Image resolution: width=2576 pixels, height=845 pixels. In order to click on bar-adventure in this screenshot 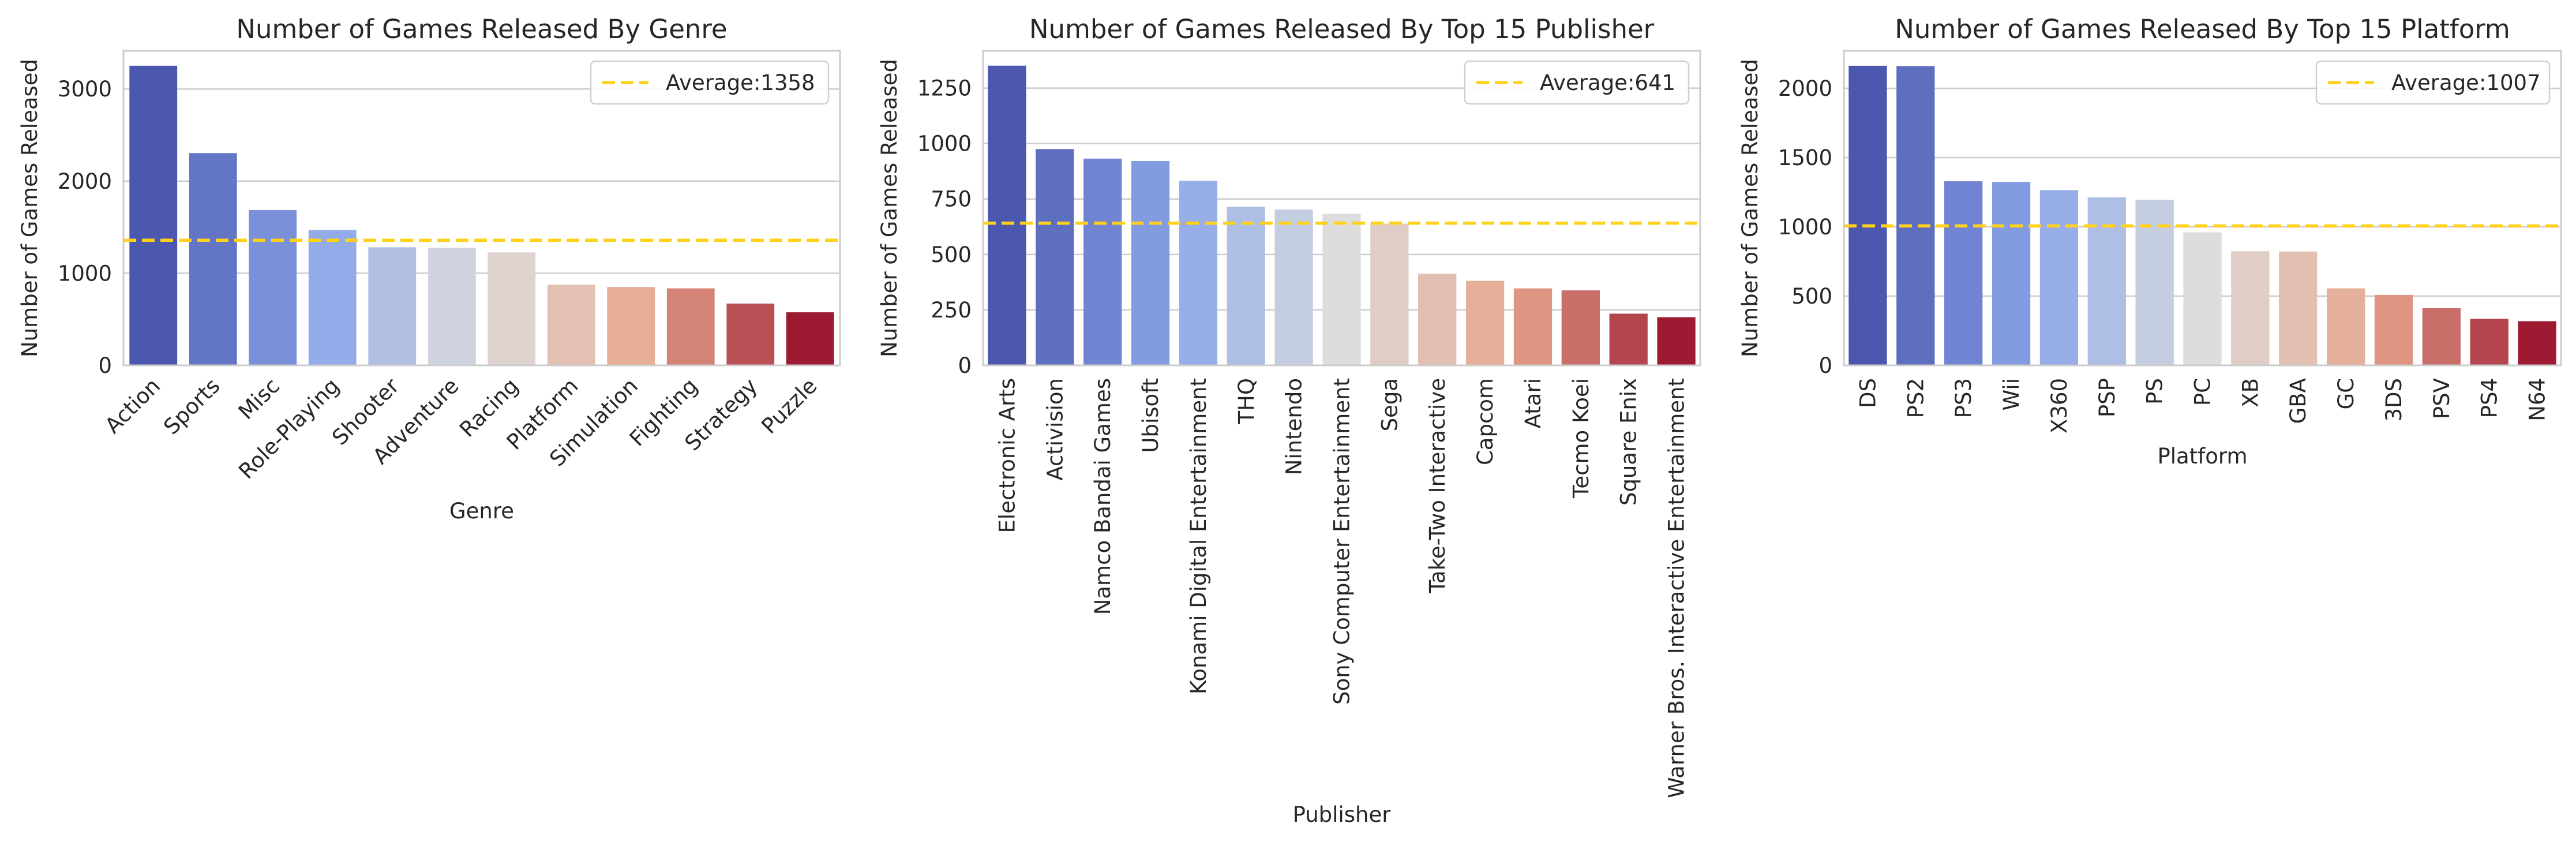, I will do `click(452, 307)`.